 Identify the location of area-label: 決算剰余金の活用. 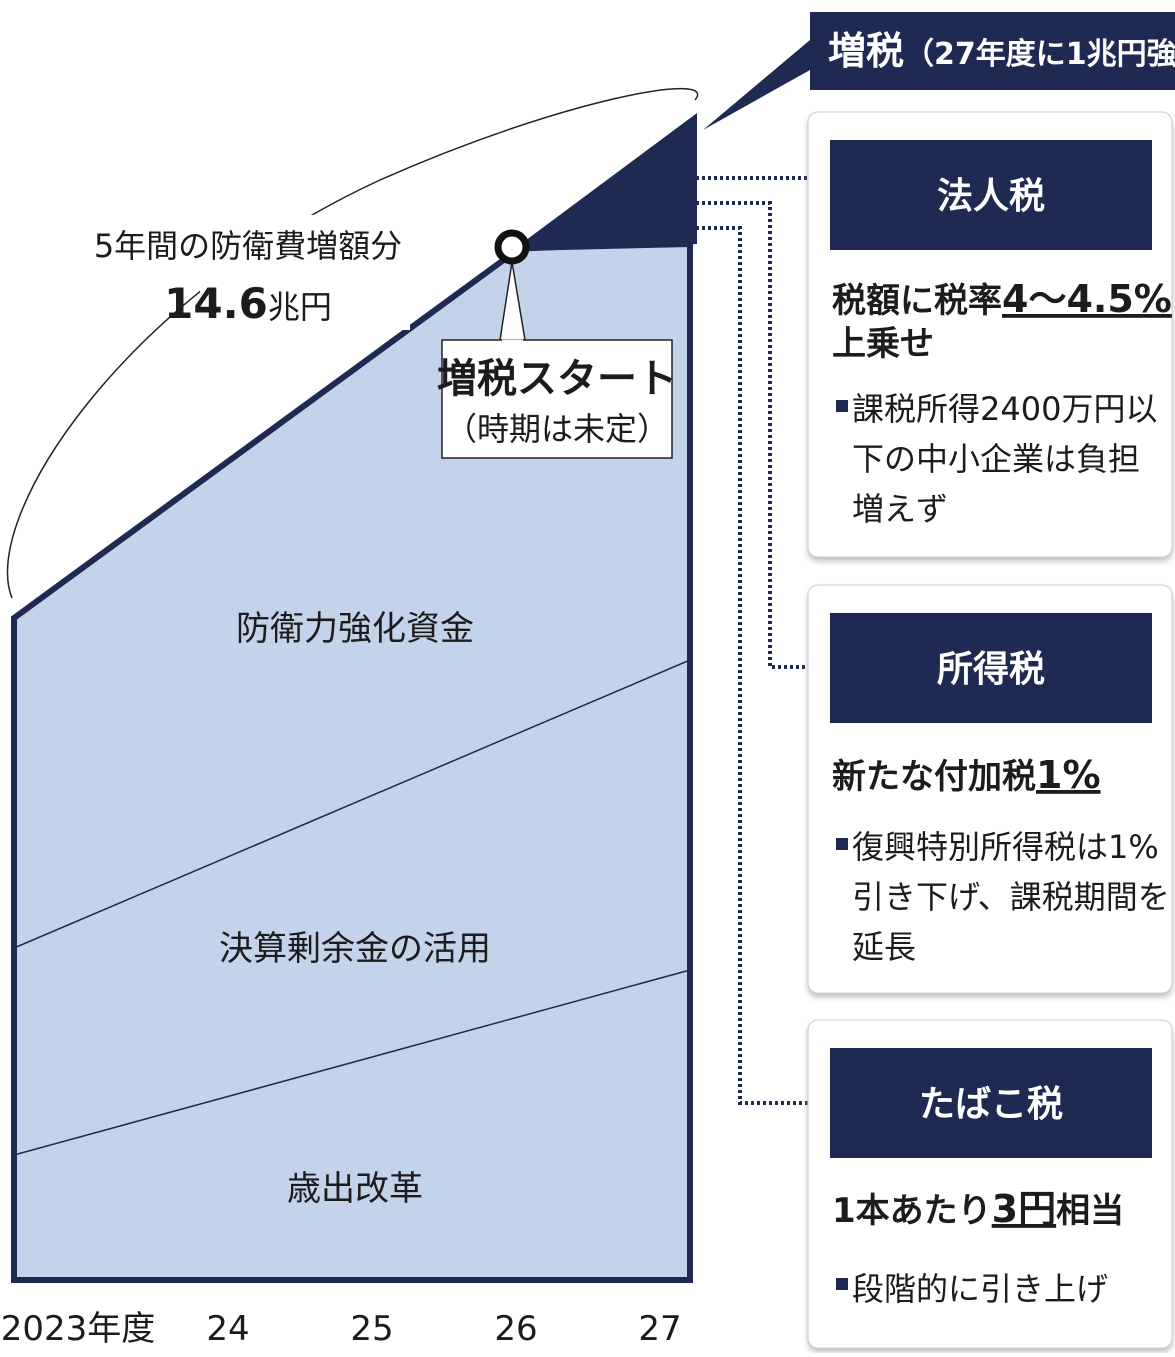
(355, 949).